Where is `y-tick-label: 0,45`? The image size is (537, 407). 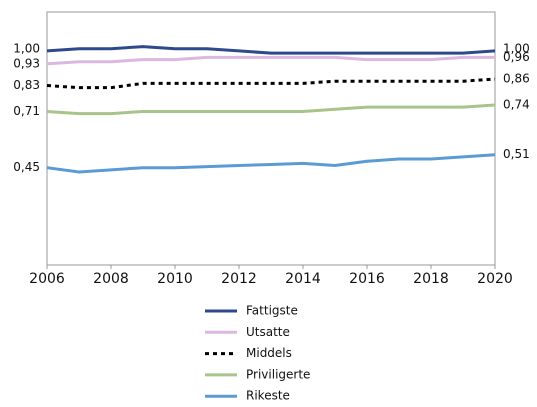
y-tick-label: 0,45 is located at coordinates (26, 167).